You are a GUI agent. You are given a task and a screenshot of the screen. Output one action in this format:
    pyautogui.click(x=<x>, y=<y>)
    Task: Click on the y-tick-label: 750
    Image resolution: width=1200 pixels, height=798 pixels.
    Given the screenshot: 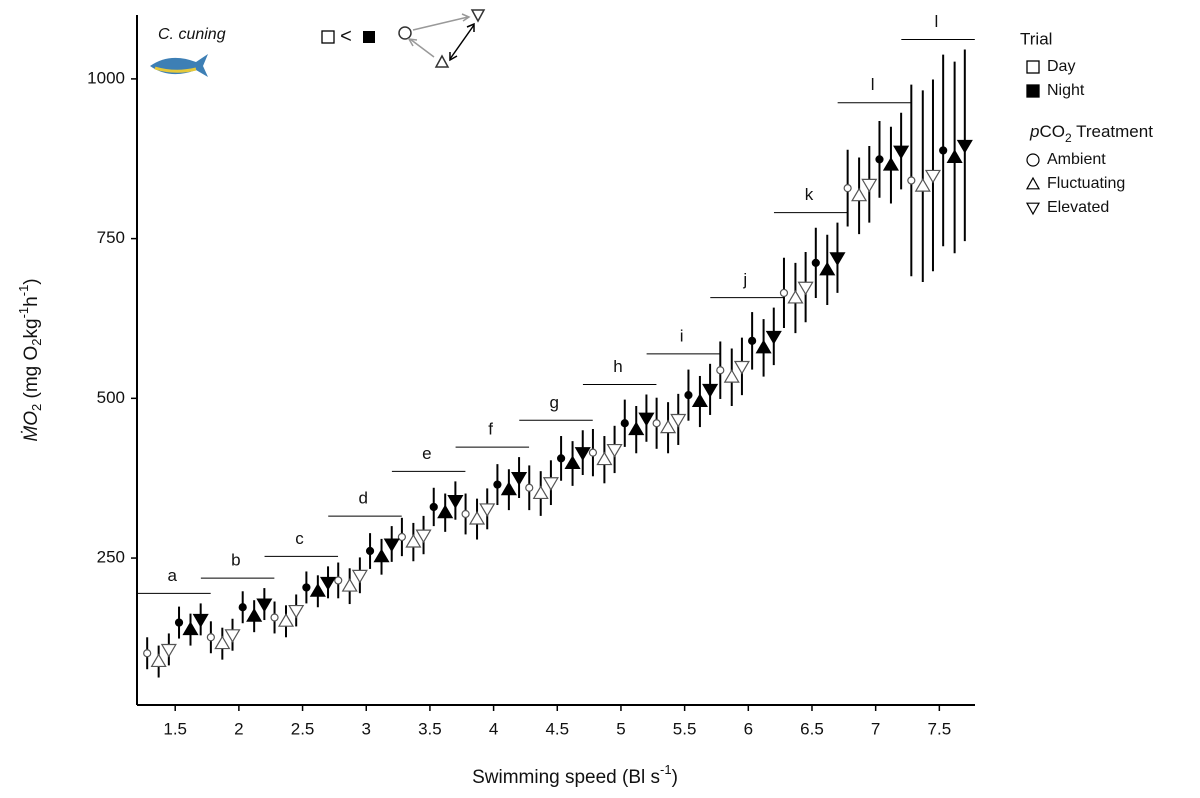 What is the action you would take?
    pyautogui.click(x=111, y=237)
    